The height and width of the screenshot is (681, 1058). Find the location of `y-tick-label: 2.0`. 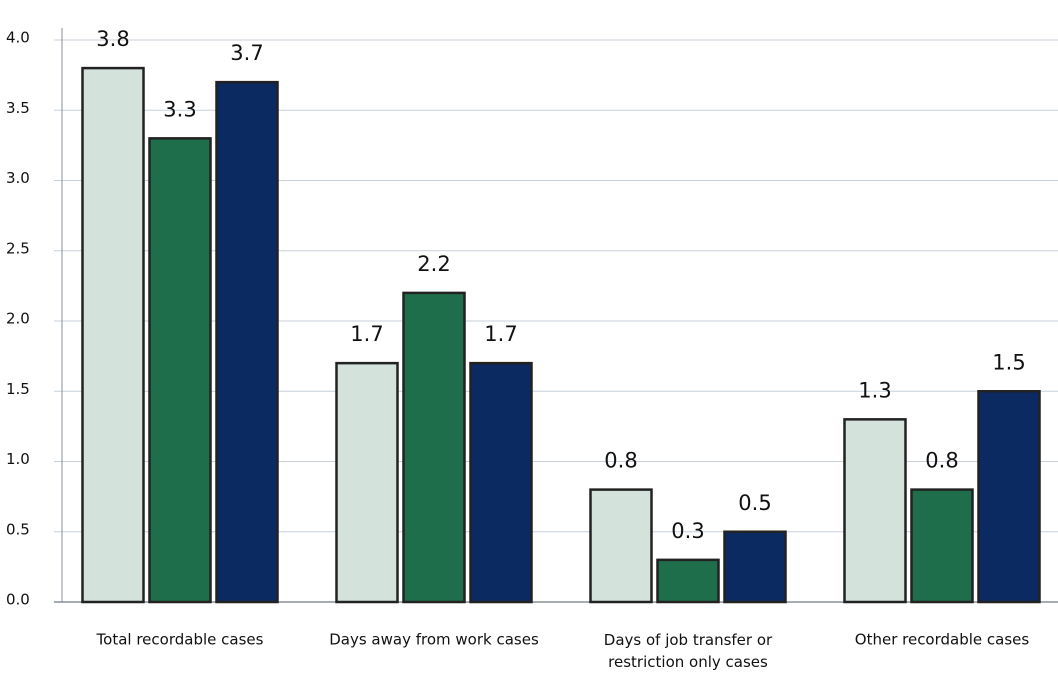

y-tick-label: 2.0 is located at coordinates (18, 319).